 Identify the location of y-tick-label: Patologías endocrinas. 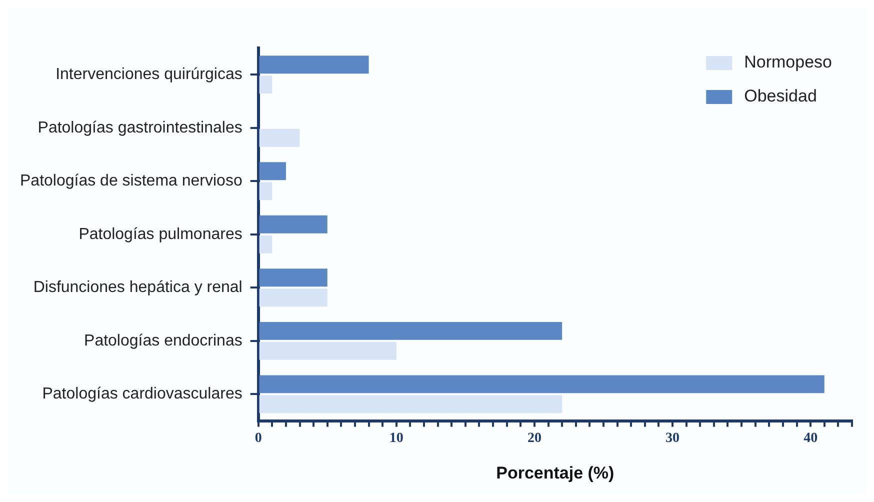
(163, 341).